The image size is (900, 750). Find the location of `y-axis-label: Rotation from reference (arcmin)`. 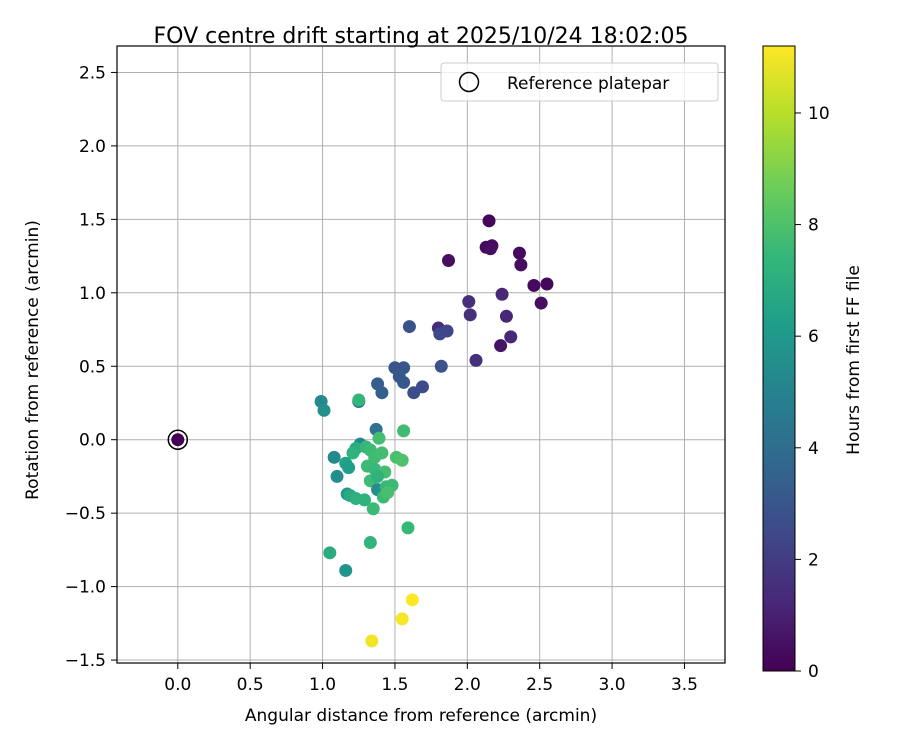

y-axis-label: Rotation from reference (arcmin) is located at coordinates (33, 360).